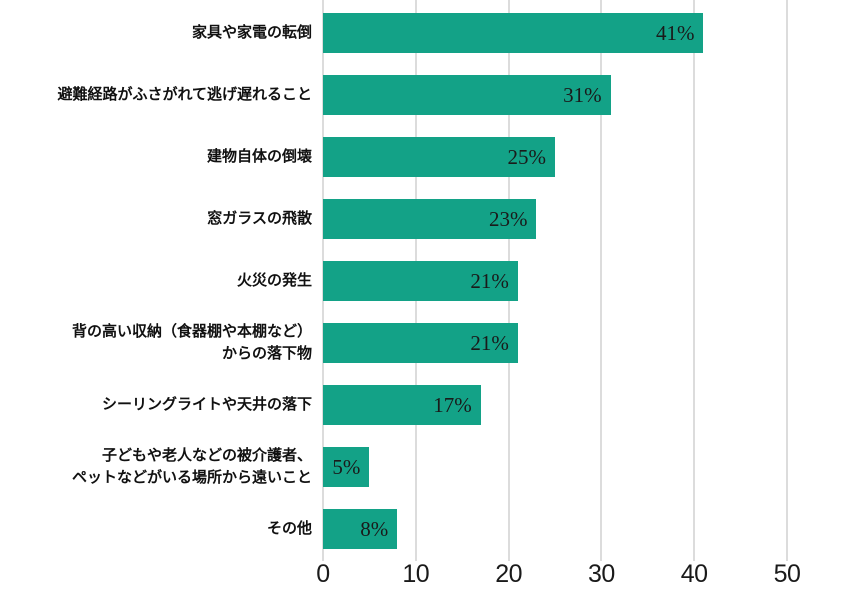  Describe the element at coordinates (527, 156) in the screenshot. I see `value-label: 25%` at that location.